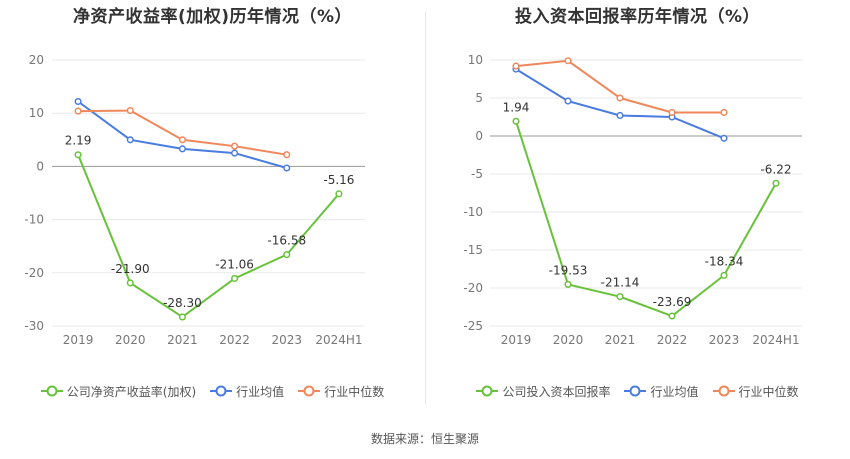  Describe the element at coordinates (182, 303) in the screenshot. I see `data-label: -28.30` at that location.